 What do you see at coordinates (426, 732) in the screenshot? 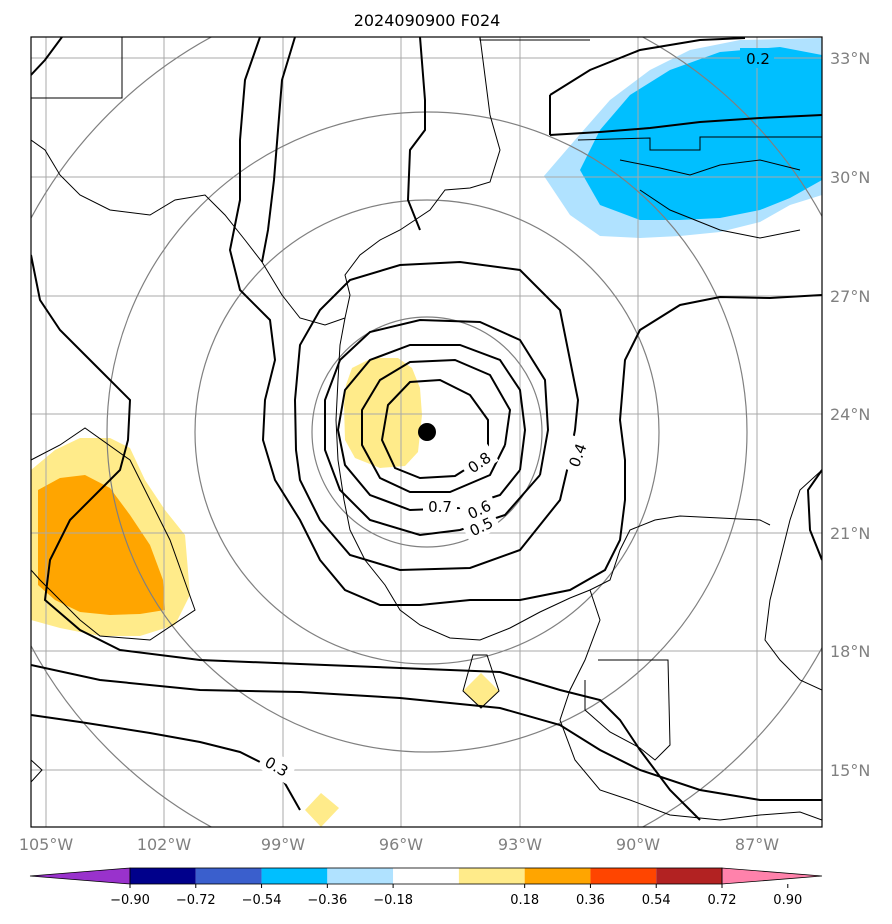
I see `contour-0.3-c` at bounding box center [426, 732].